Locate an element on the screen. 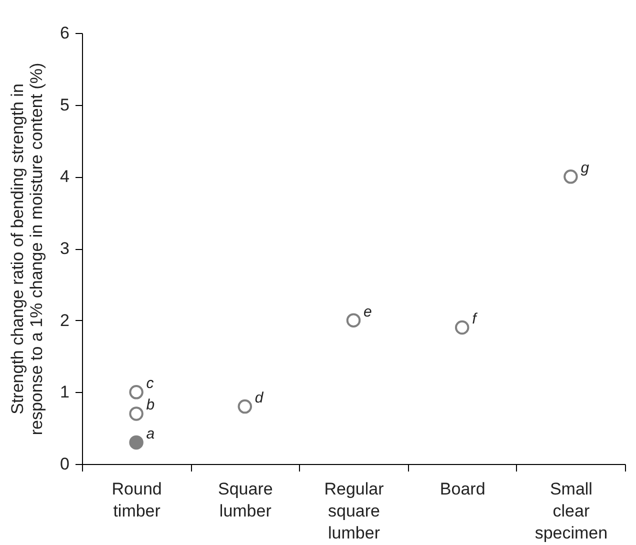  y-tick-label: 5 is located at coordinates (65, 104).